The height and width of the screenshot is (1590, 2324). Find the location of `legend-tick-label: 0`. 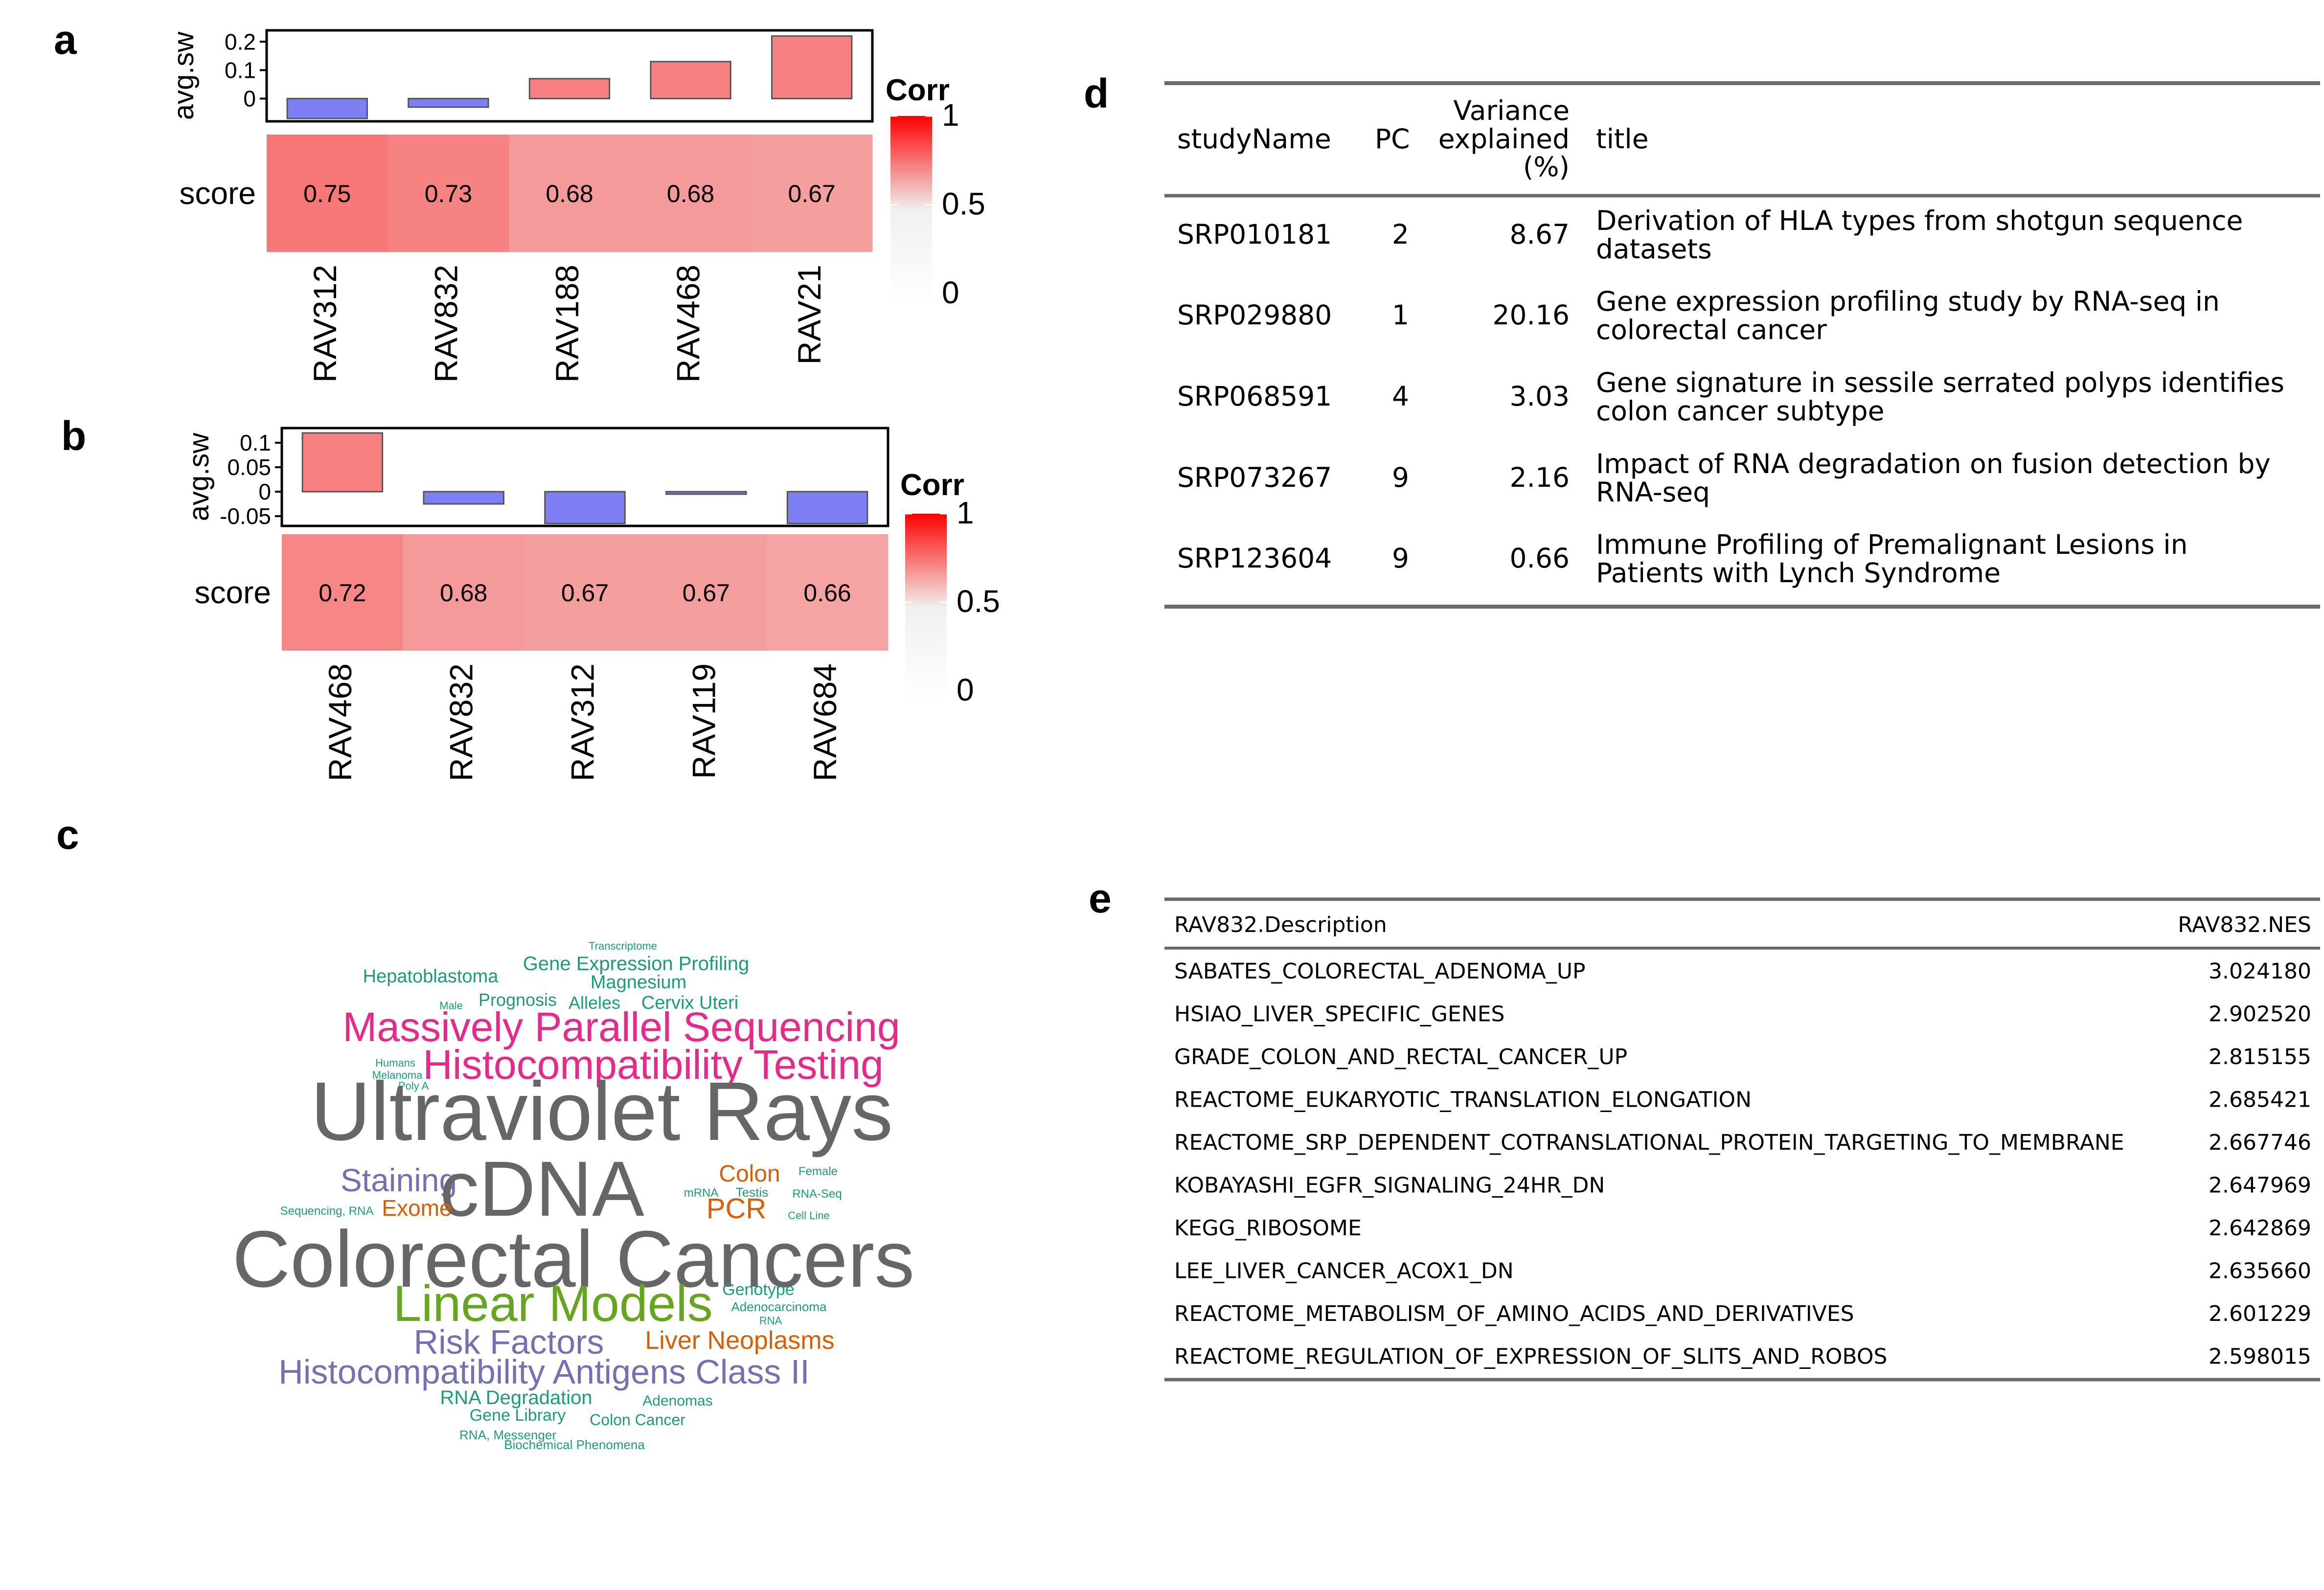

legend-tick-label: 0 is located at coordinates (951, 292).